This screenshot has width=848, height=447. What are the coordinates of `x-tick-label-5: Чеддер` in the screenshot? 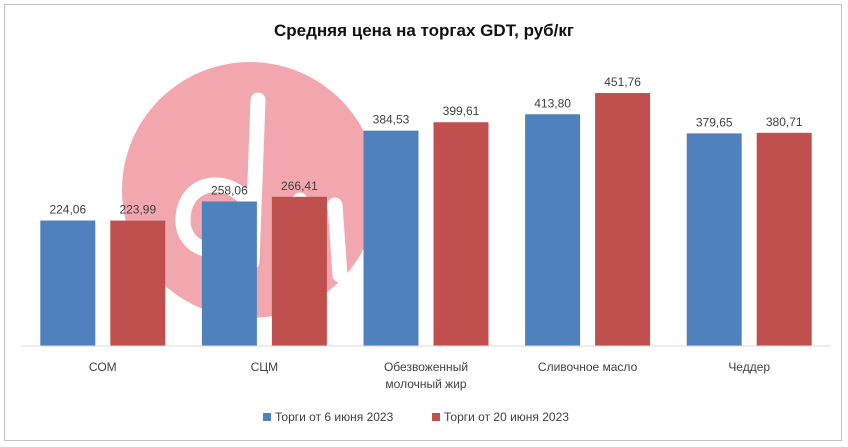 It's located at (749, 367).